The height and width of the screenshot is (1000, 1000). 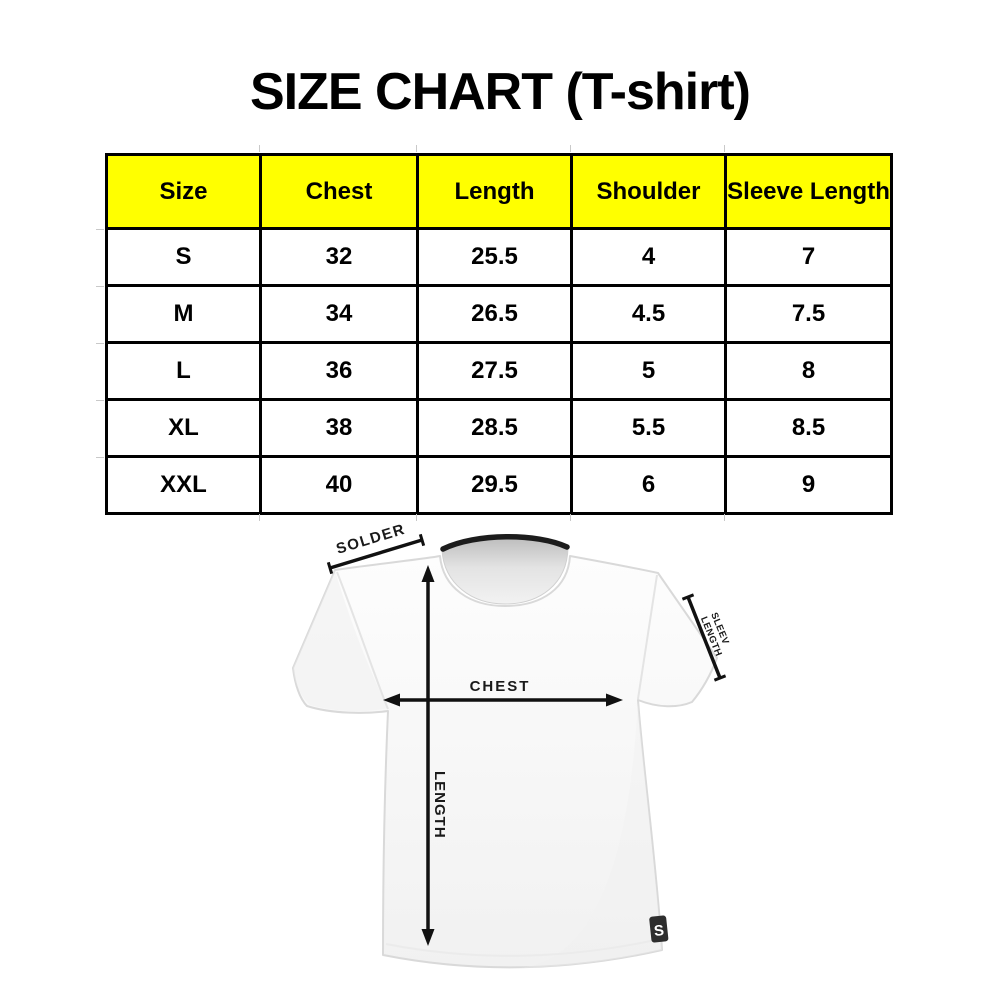 I want to click on table-cell: 4.5, so click(x=648, y=314).